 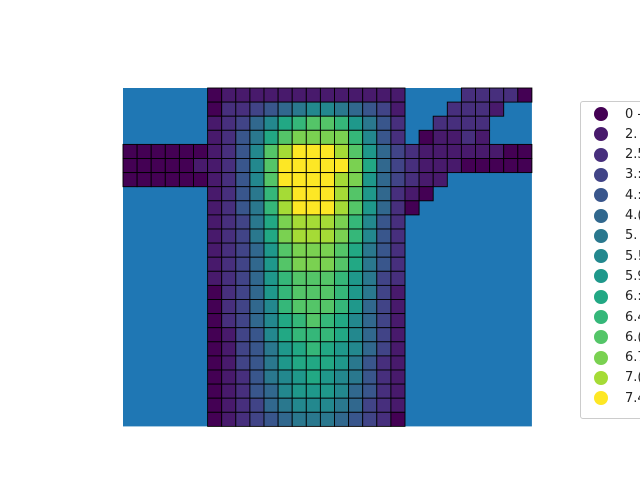 What do you see at coordinates (632, 337) in the screenshot?
I see `legend-label: 6.(` at bounding box center [632, 337].